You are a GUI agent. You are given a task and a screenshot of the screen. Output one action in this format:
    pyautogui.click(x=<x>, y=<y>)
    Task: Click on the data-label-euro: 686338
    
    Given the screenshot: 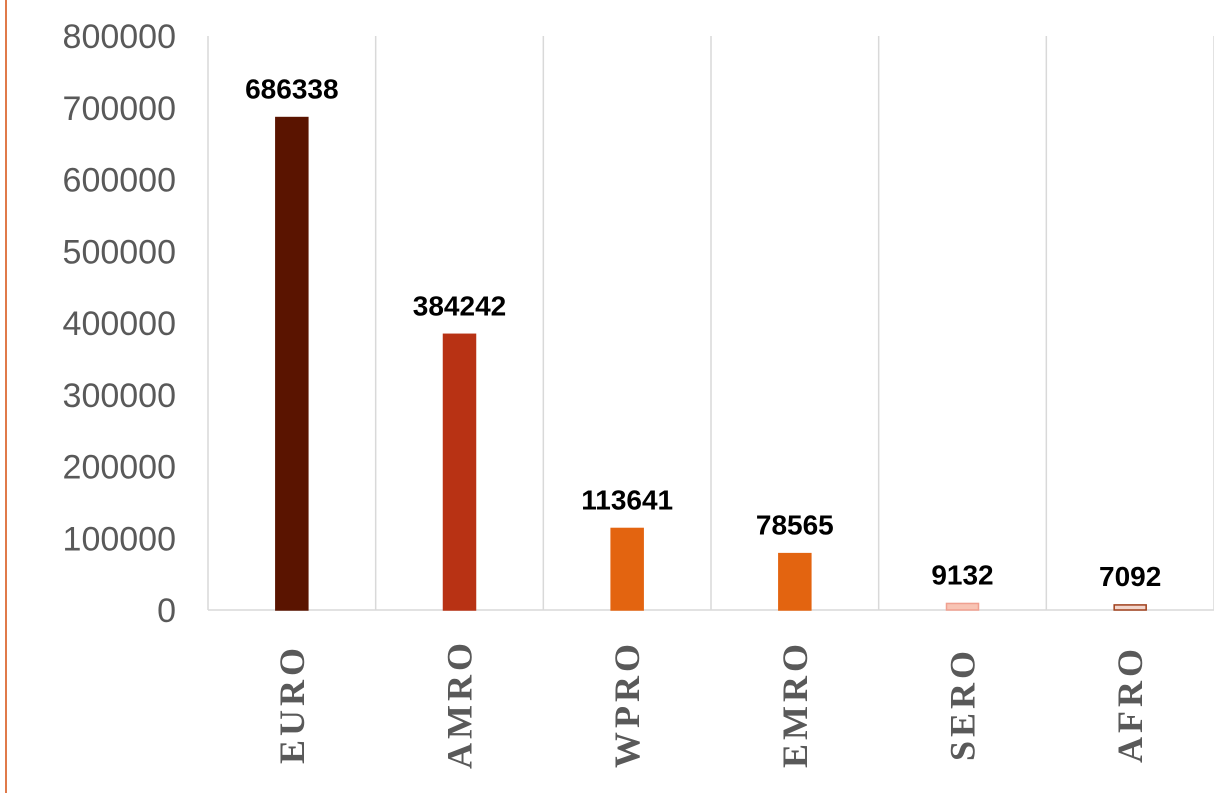 What is the action you would take?
    pyautogui.click(x=291, y=89)
    